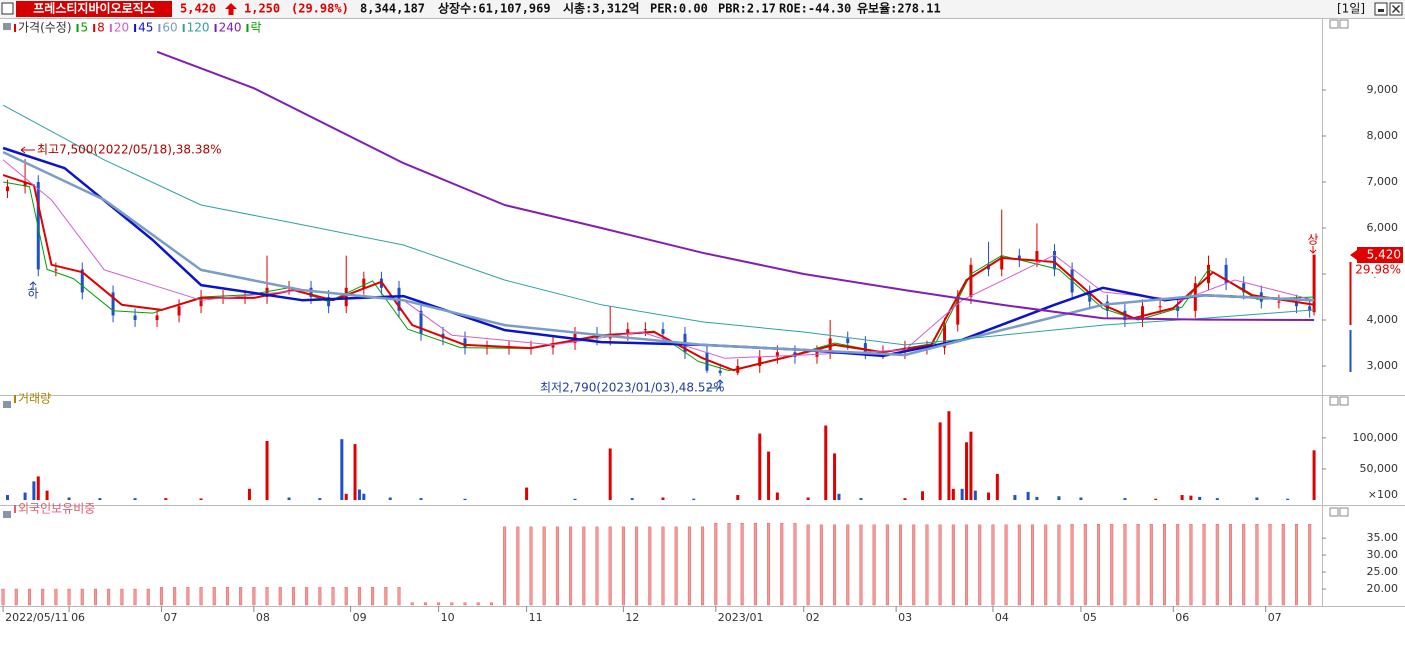 The image size is (1405, 648). Describe the element at coordinates (1379, 468) in the screenshot. I see `y-tick-label: 50,000` at that location.